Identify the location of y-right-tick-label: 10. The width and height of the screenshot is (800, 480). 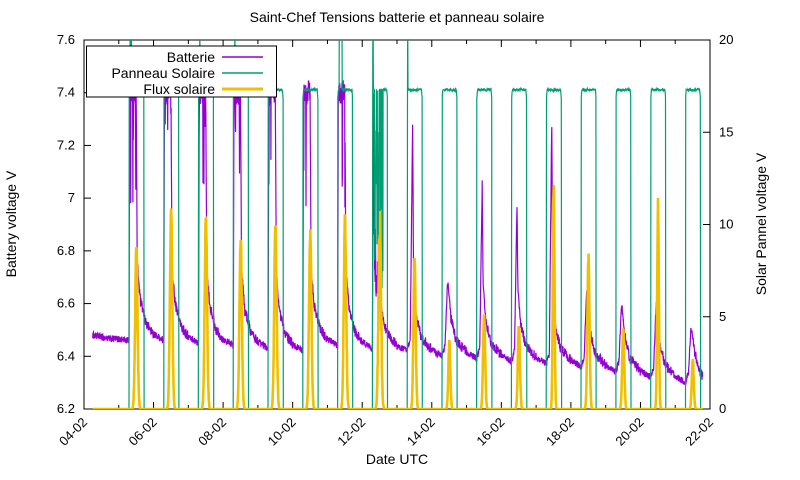
(726, 224).